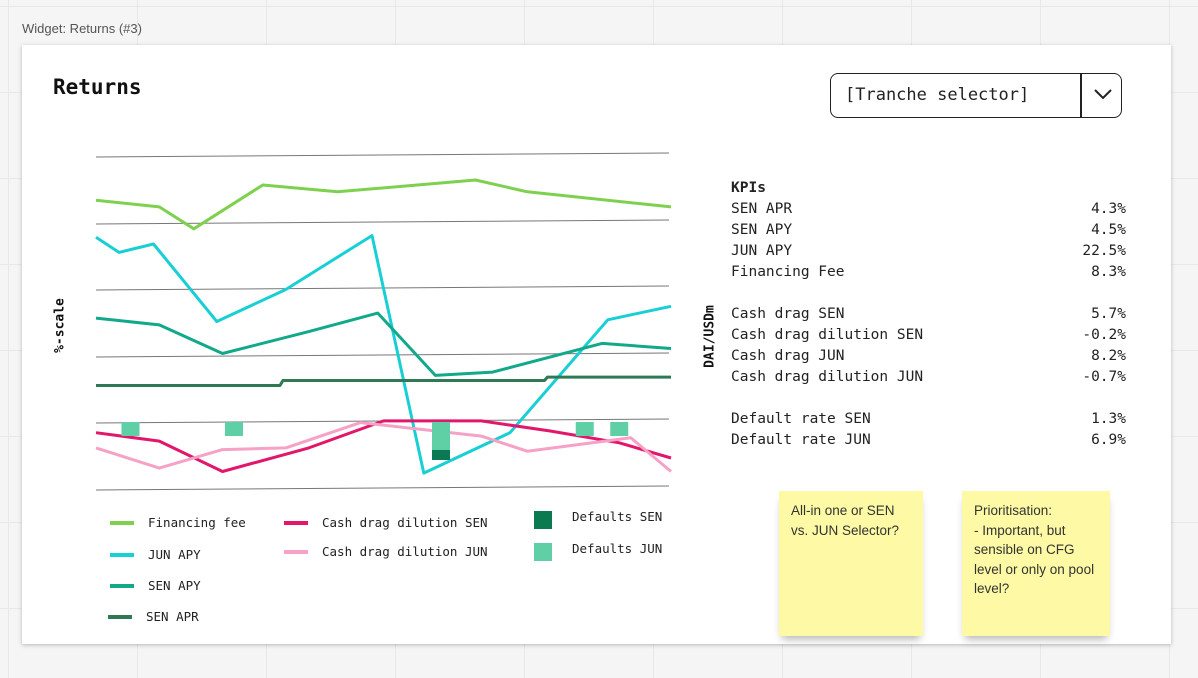 Image resolution: width=1198 pixels, height=678 pixels. I want to click on legend-label: Financing fee, so click(197, 522).